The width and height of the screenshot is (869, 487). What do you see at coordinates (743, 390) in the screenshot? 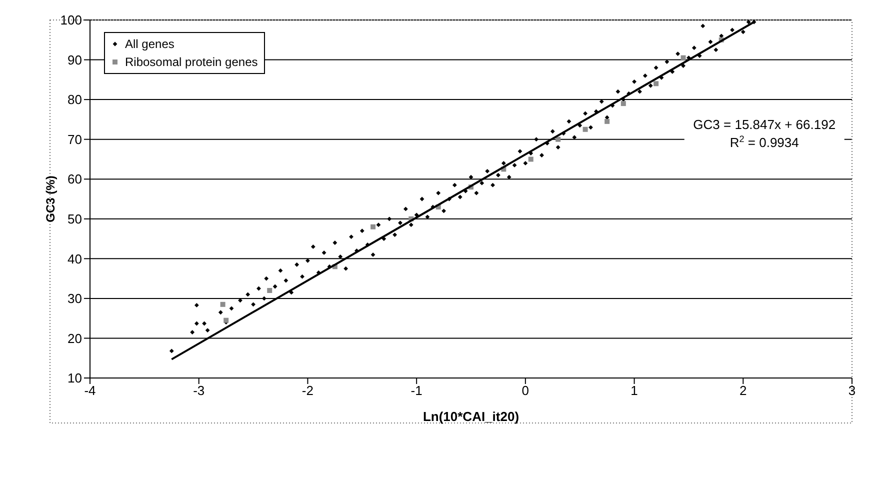
I see `x-tick-label: 2` at bounding box center [743, 390].